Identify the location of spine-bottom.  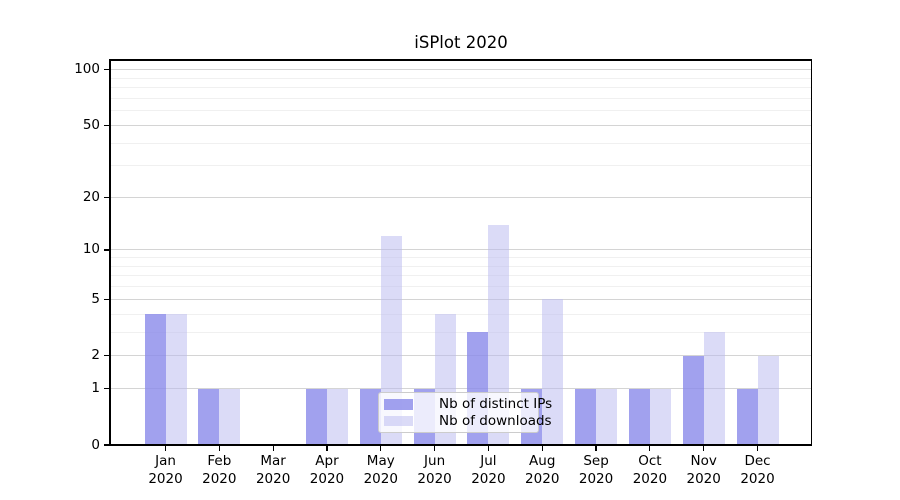
(461, 445).